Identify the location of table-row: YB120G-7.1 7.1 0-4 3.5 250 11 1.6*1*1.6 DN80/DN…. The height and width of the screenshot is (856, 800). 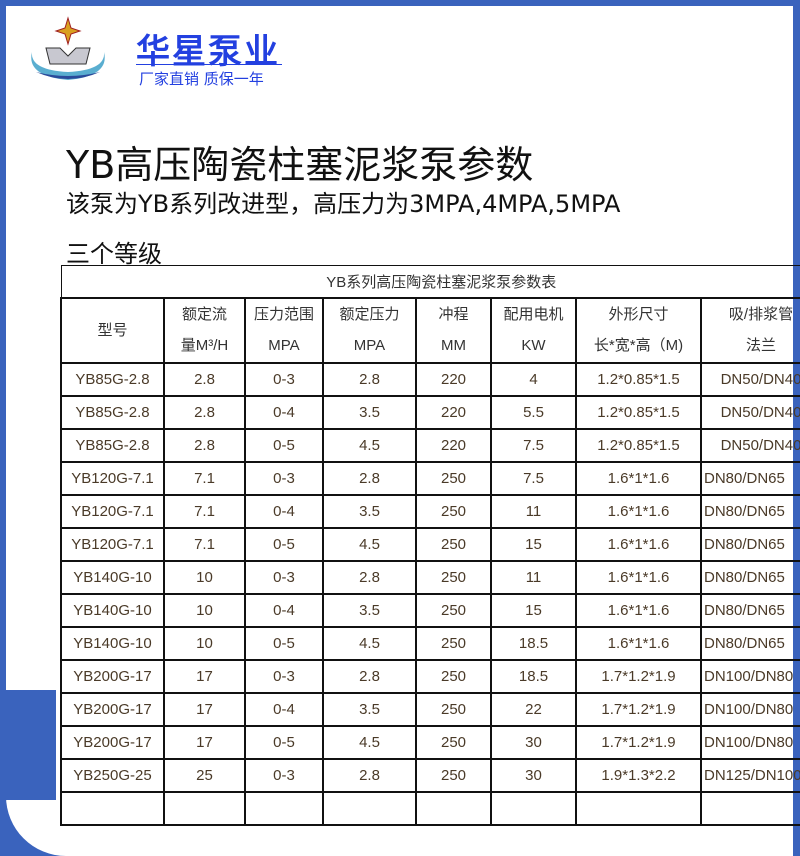
(430, 511).